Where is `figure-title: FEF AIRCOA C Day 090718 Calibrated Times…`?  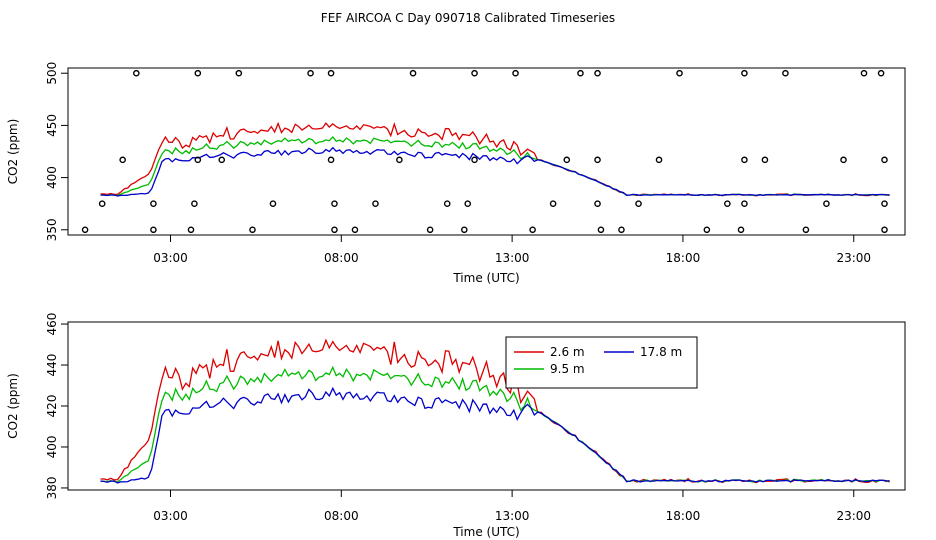
figure-title: FEF AIRCOA C Day 090718 Calibrated Times… is located at coordinates (468, 18).